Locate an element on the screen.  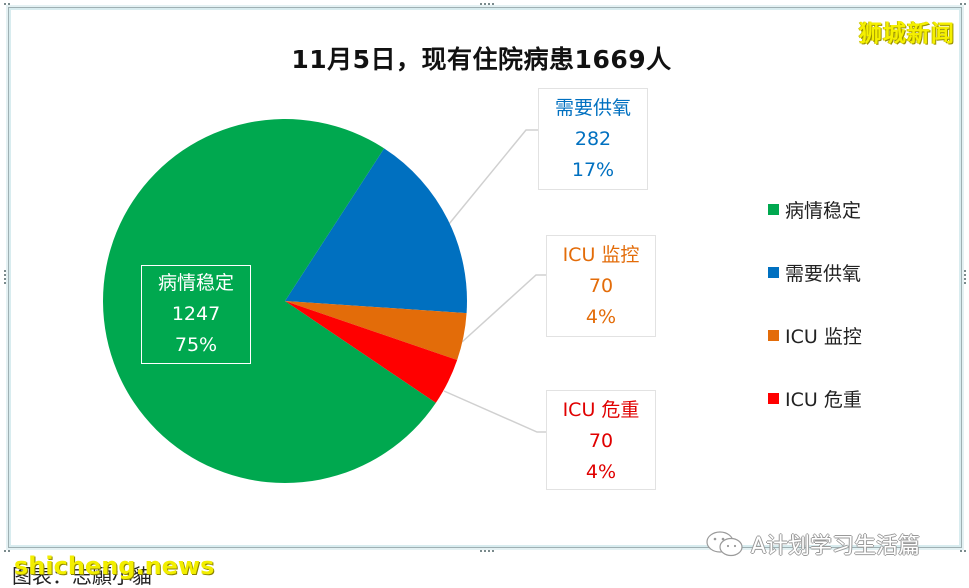
data-label-stable-value: 1247 is located at coordinates (196, 314).